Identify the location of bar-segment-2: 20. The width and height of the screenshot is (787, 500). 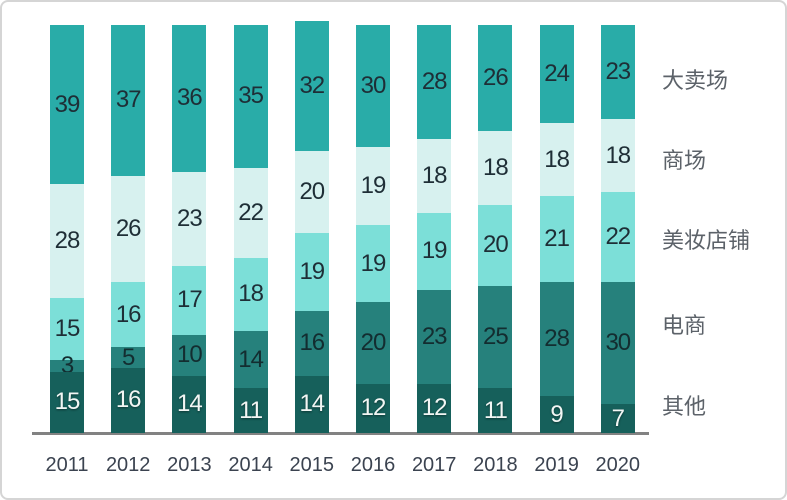
(311, 192).